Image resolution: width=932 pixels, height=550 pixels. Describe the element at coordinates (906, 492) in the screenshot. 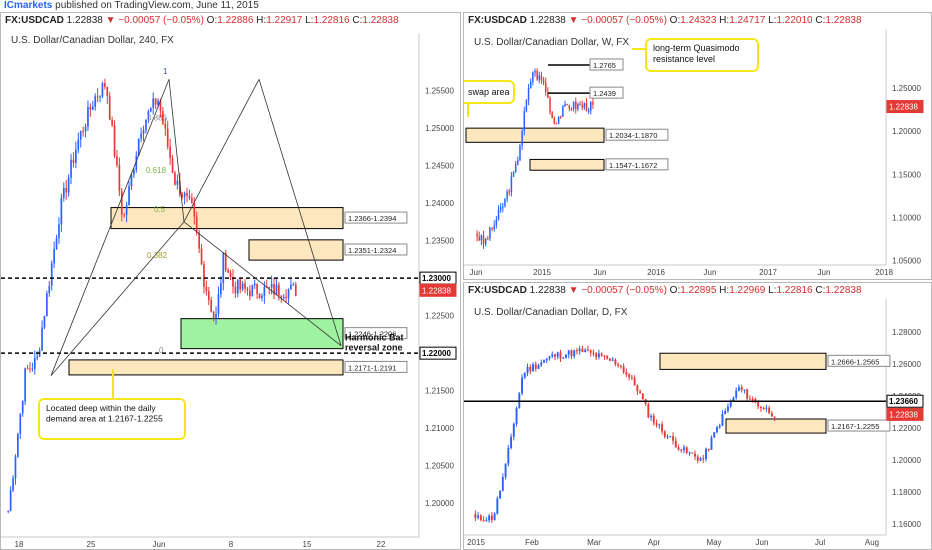

I see `daily-y-tick-label: 1.18000` at that location.